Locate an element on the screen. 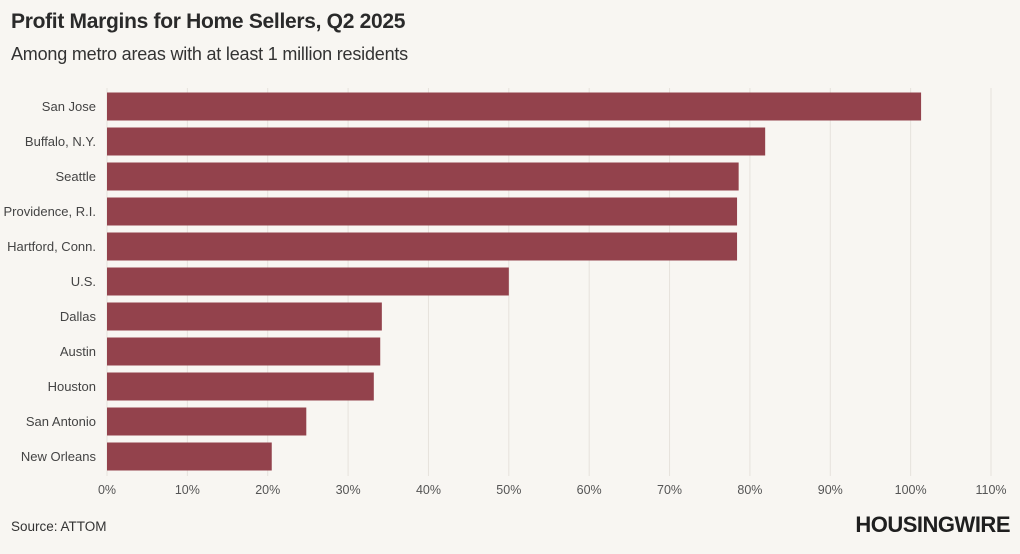  x-tick-label: 80% is located at coordinates (749, 490).